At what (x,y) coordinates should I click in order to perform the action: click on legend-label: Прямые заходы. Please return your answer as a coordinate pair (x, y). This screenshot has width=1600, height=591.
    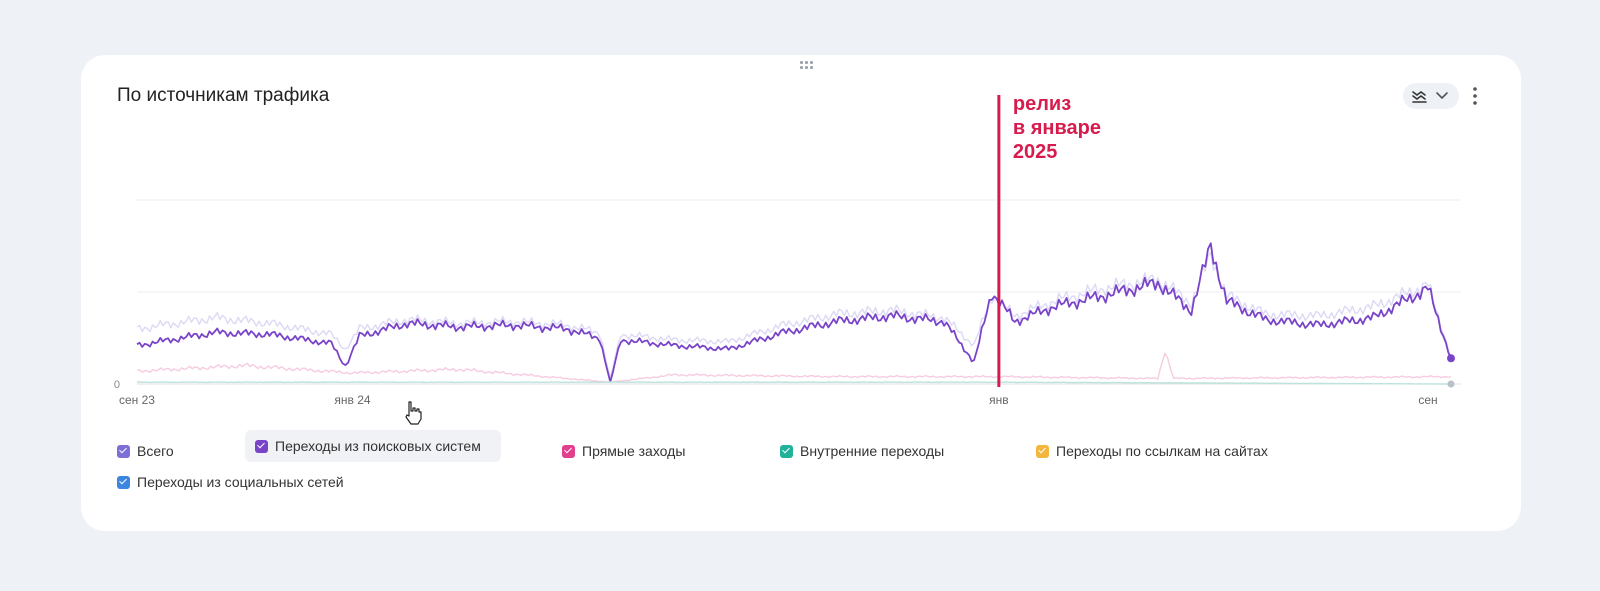
    Looking at the image, I should click on (634, 451).